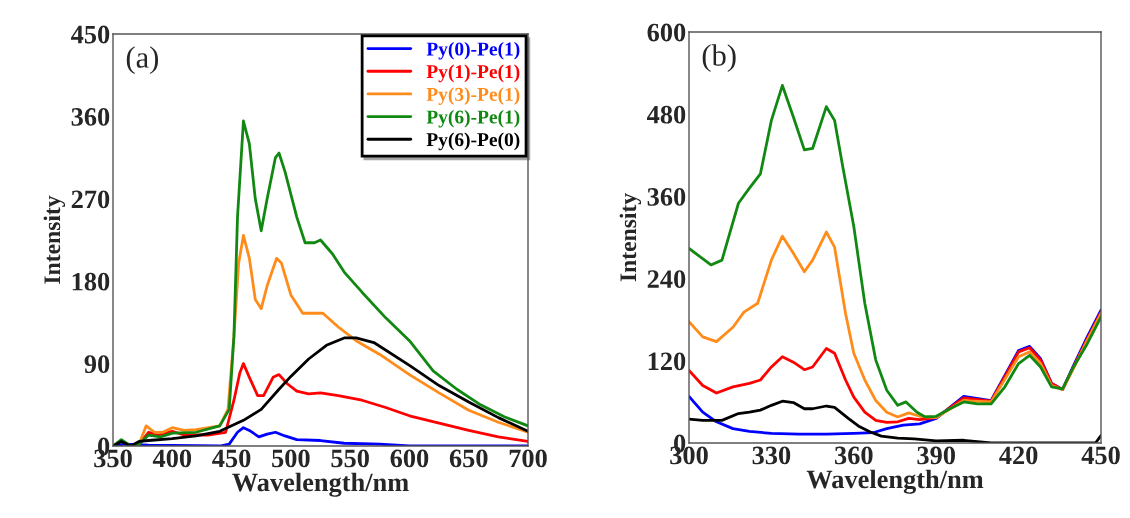 This screenshot has height=518, width=1130. What do you see at coordinates (854, 455) in the screenshot?
I see `x-tick-label: 360` at bounding box center [854, 455].